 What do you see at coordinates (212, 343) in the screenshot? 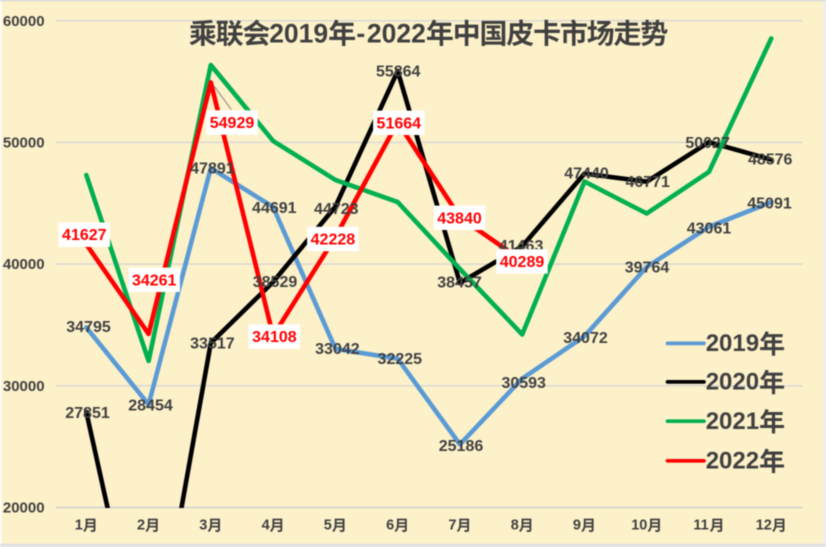
I see `svg-text: 33517` at bounding box center [212, 343].